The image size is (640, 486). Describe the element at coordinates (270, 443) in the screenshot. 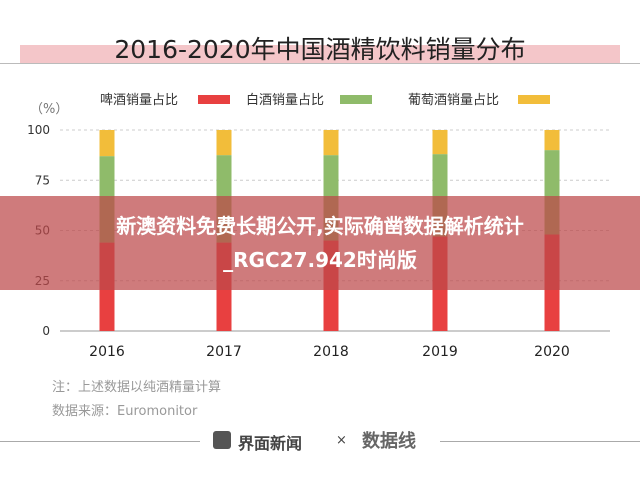

I see `brand-jiemian: 界面新闻` at that location.